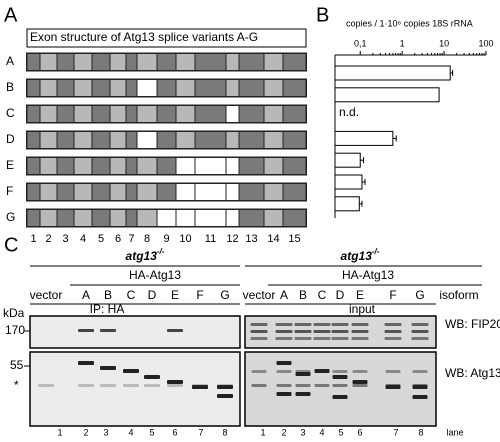  I want to click on row-label: F, so click(9, 191).